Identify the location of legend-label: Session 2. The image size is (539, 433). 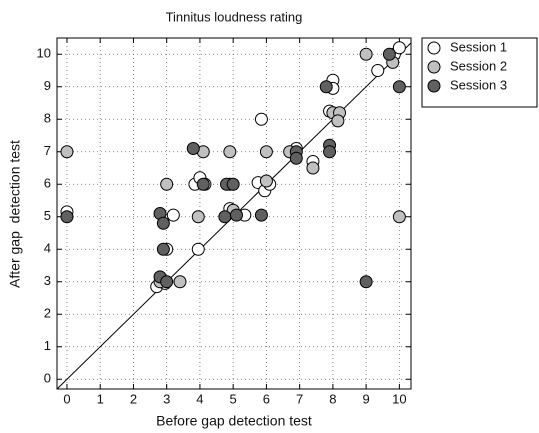
(478, 65).